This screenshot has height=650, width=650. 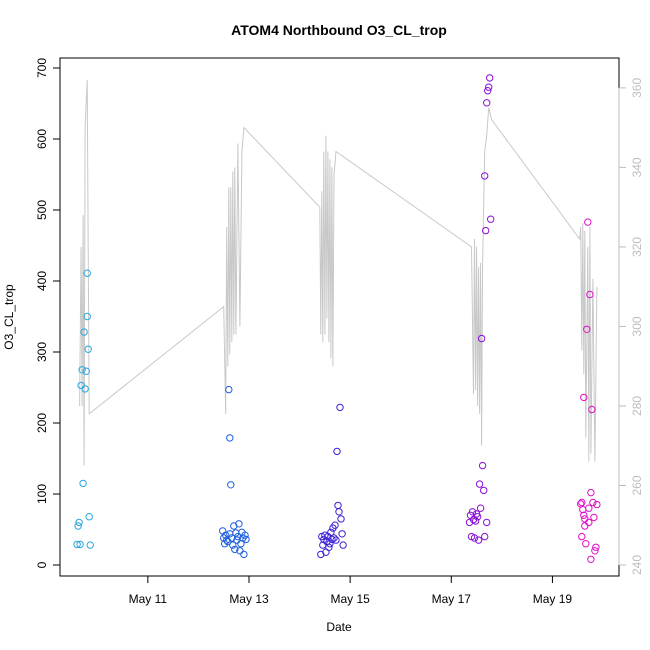 I want to click on y-tick-label: 700, so click(x=42, y=68).